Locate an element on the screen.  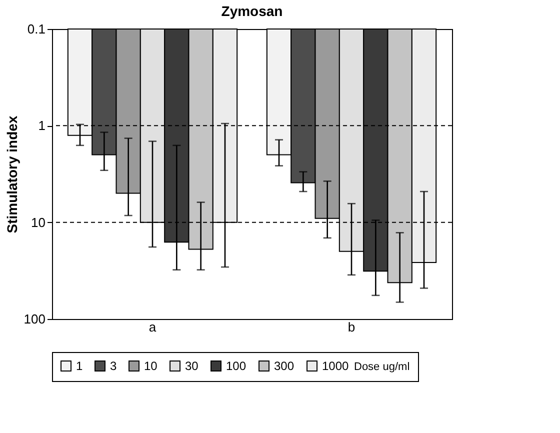
legend-label: 10 is located at coordinates (151, 366).